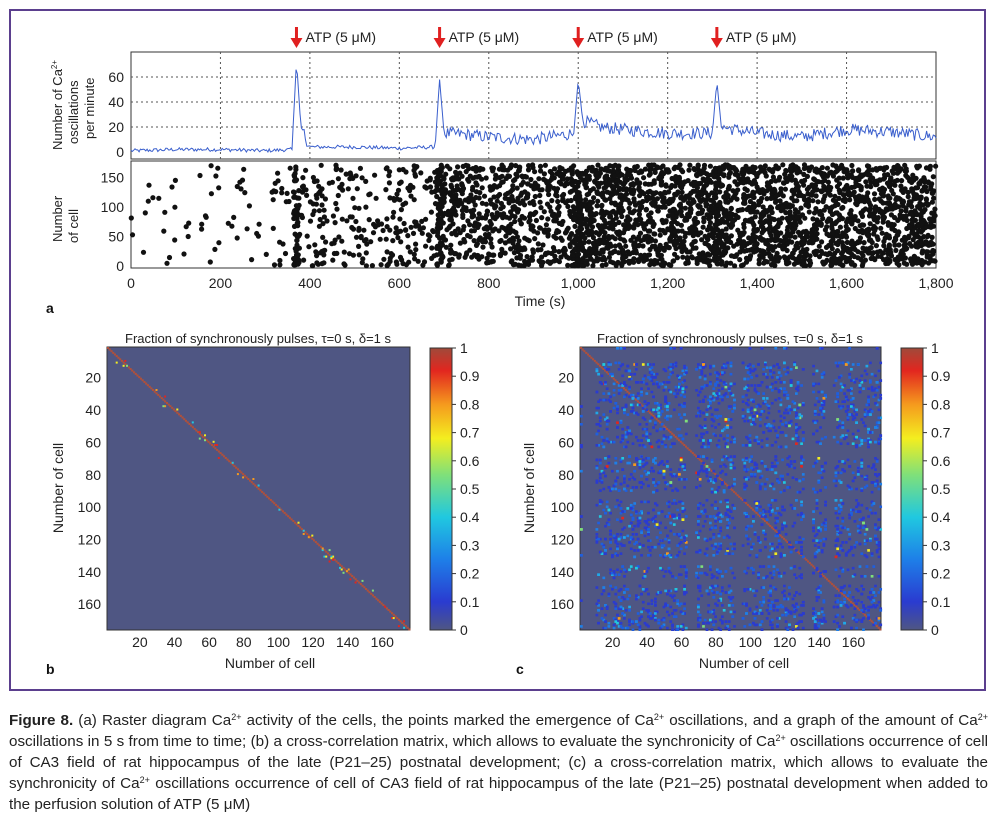  I want to click on y-tick-label: 100, so click(113, 207).